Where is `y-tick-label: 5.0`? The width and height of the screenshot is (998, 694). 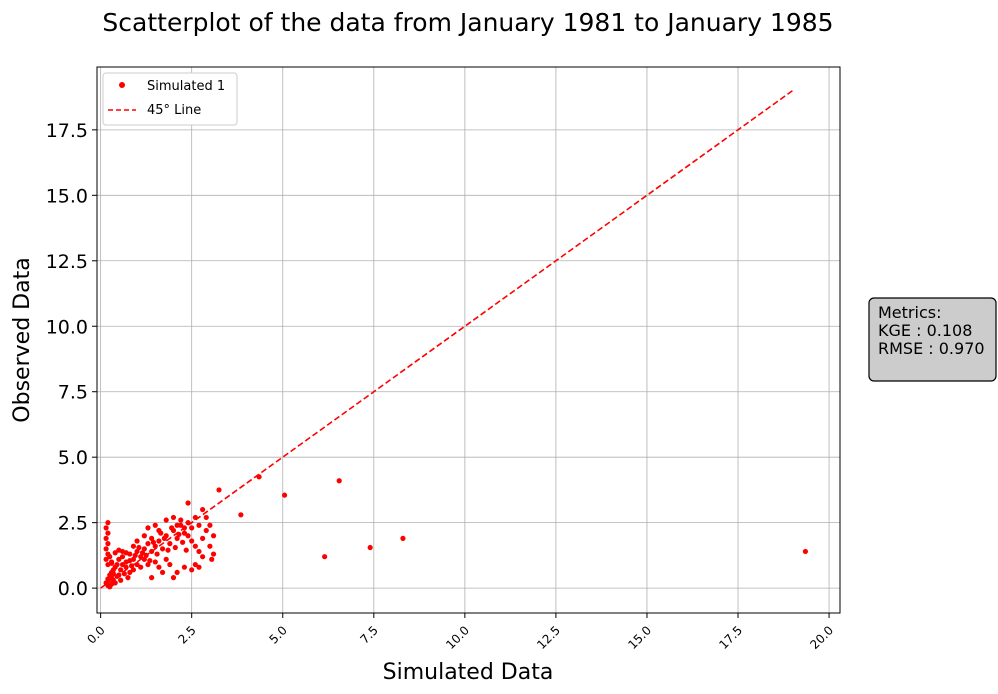
y-tick-label: 5.0 is located at coordinates (73, 458).